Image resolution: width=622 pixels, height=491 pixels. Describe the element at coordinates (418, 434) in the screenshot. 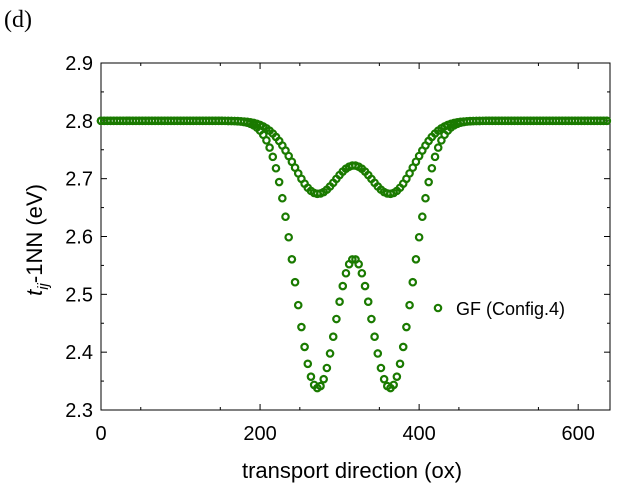

I see `x-tick-label: 400` at that location.